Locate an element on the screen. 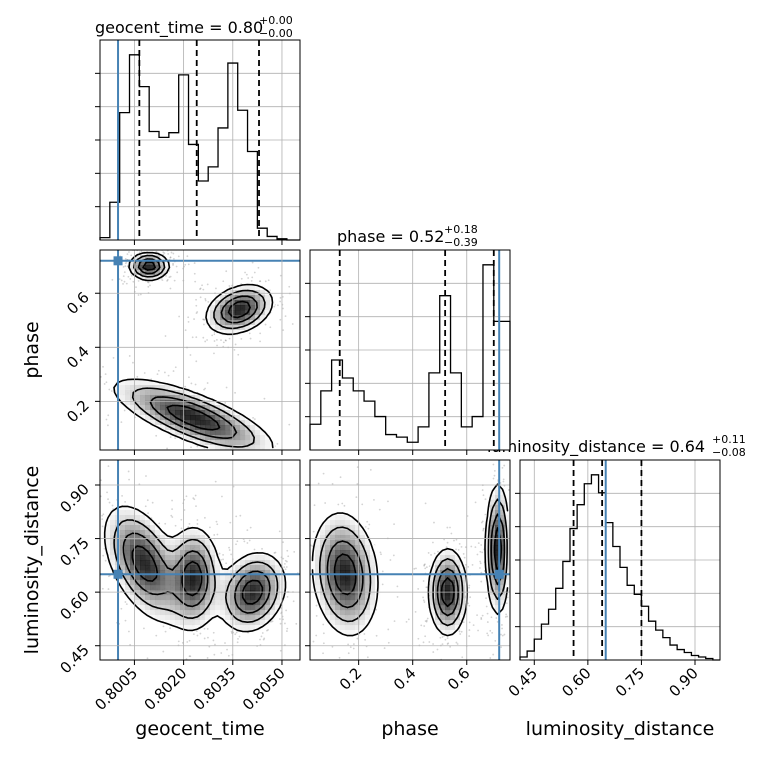  joint-panel-luminosity_distance_vs_phase: 0.2 0.4 0.6 is located at coordinates (410, 576).